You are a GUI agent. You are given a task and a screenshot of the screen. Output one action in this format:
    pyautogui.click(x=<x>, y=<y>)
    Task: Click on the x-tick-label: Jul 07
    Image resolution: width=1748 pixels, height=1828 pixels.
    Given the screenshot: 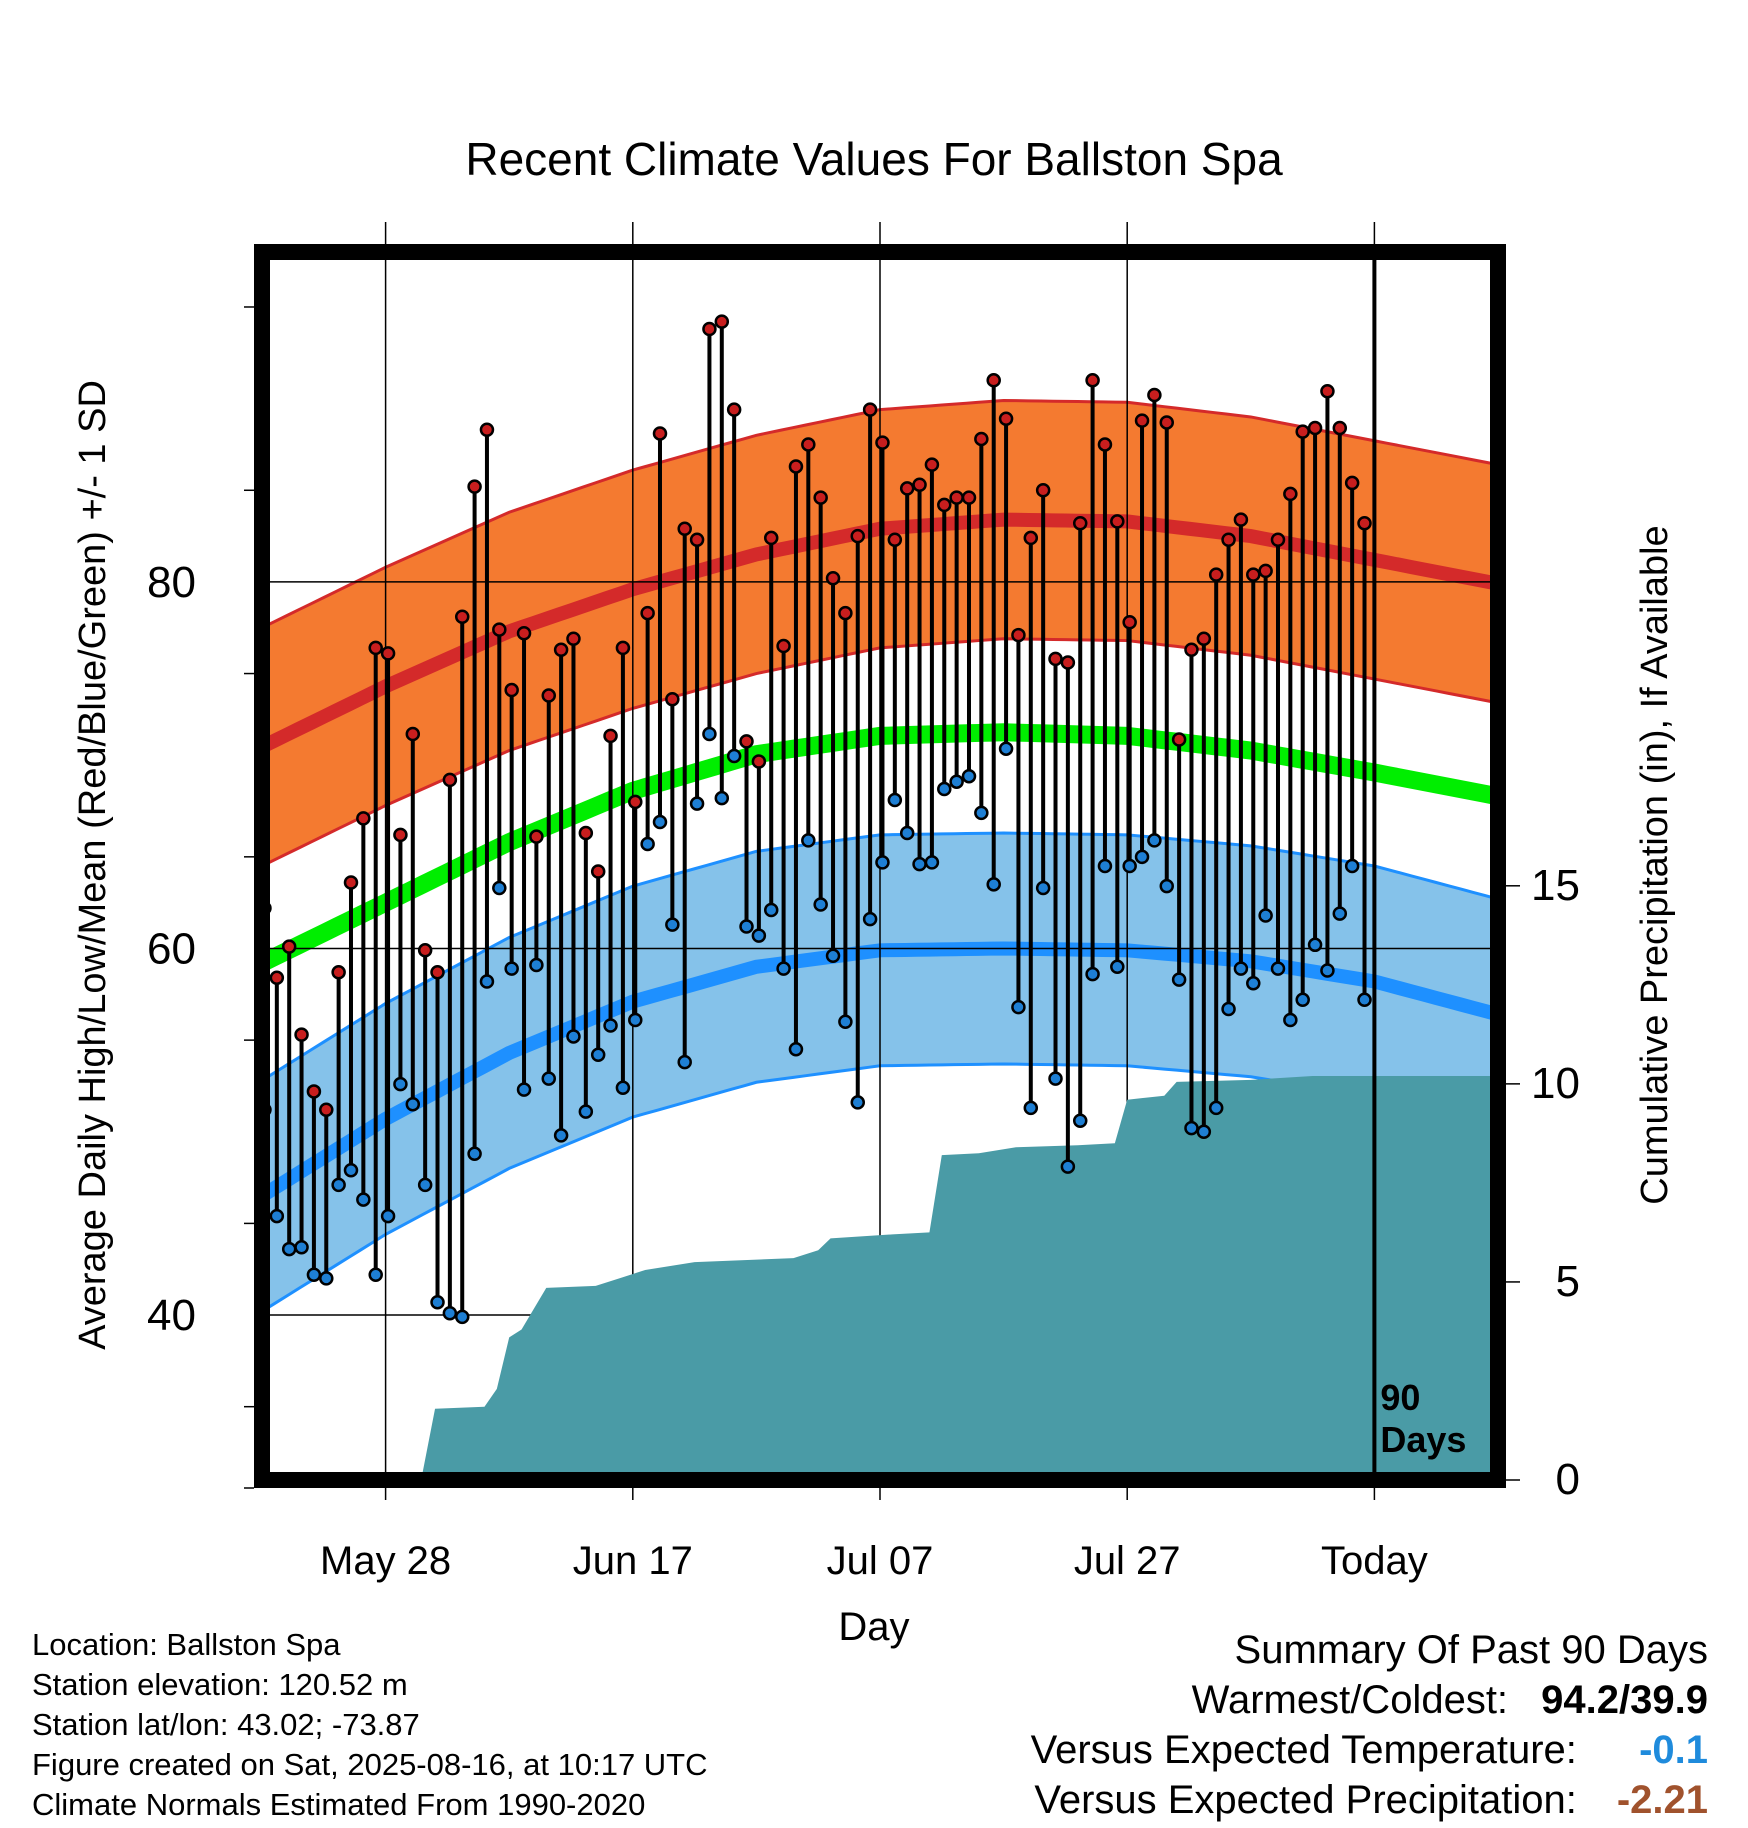 What is the action you would take?
    pyautogui.click(x=880, y=1561)
    